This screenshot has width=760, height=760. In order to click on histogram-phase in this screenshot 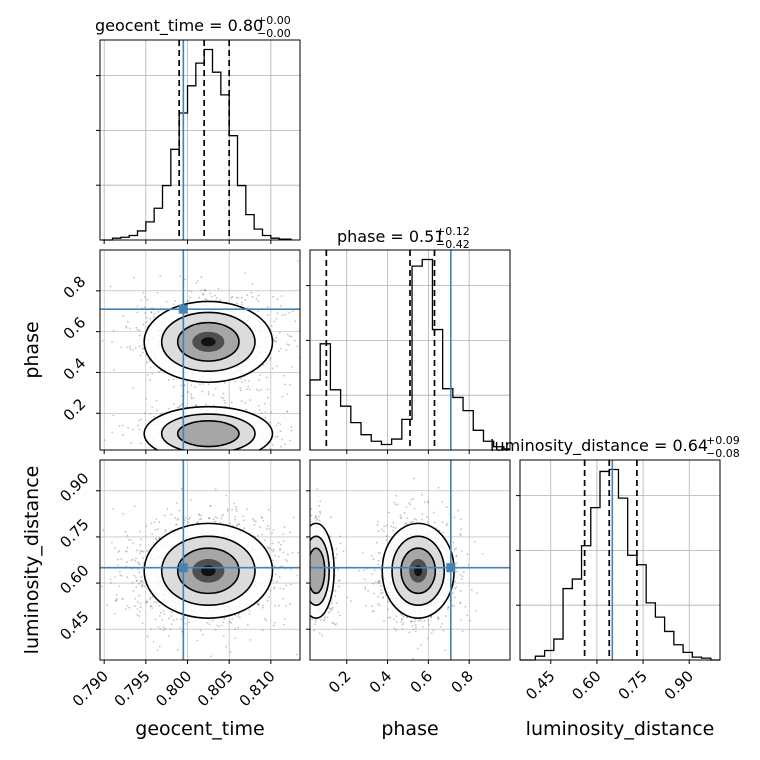, I will do `click(409, 354)`.